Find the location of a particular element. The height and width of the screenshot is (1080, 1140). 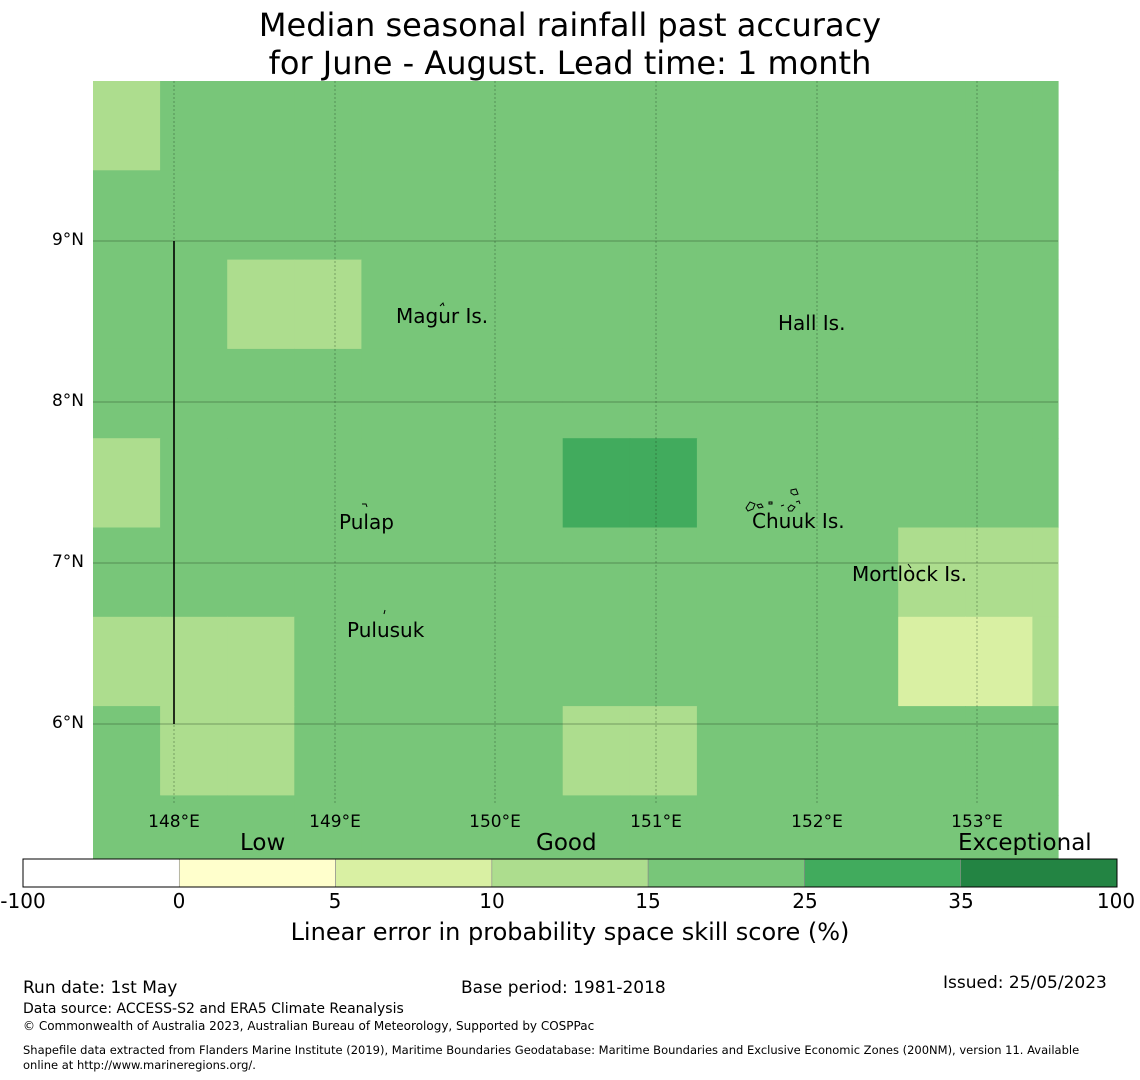

pulusuk-island-outline is located at coordinates (384, 612).